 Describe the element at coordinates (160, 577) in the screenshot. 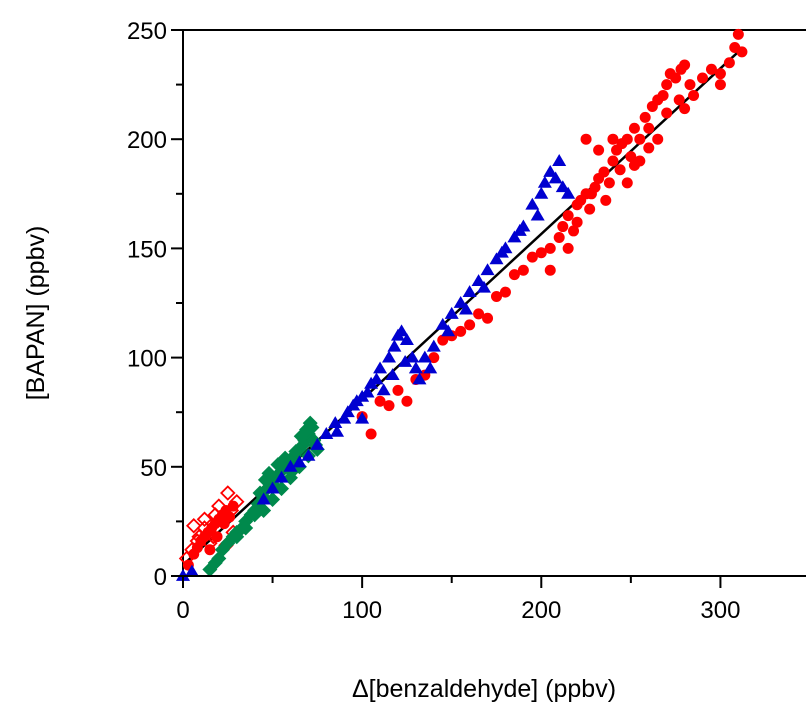

I see `y-tick-label: 0` at that location.